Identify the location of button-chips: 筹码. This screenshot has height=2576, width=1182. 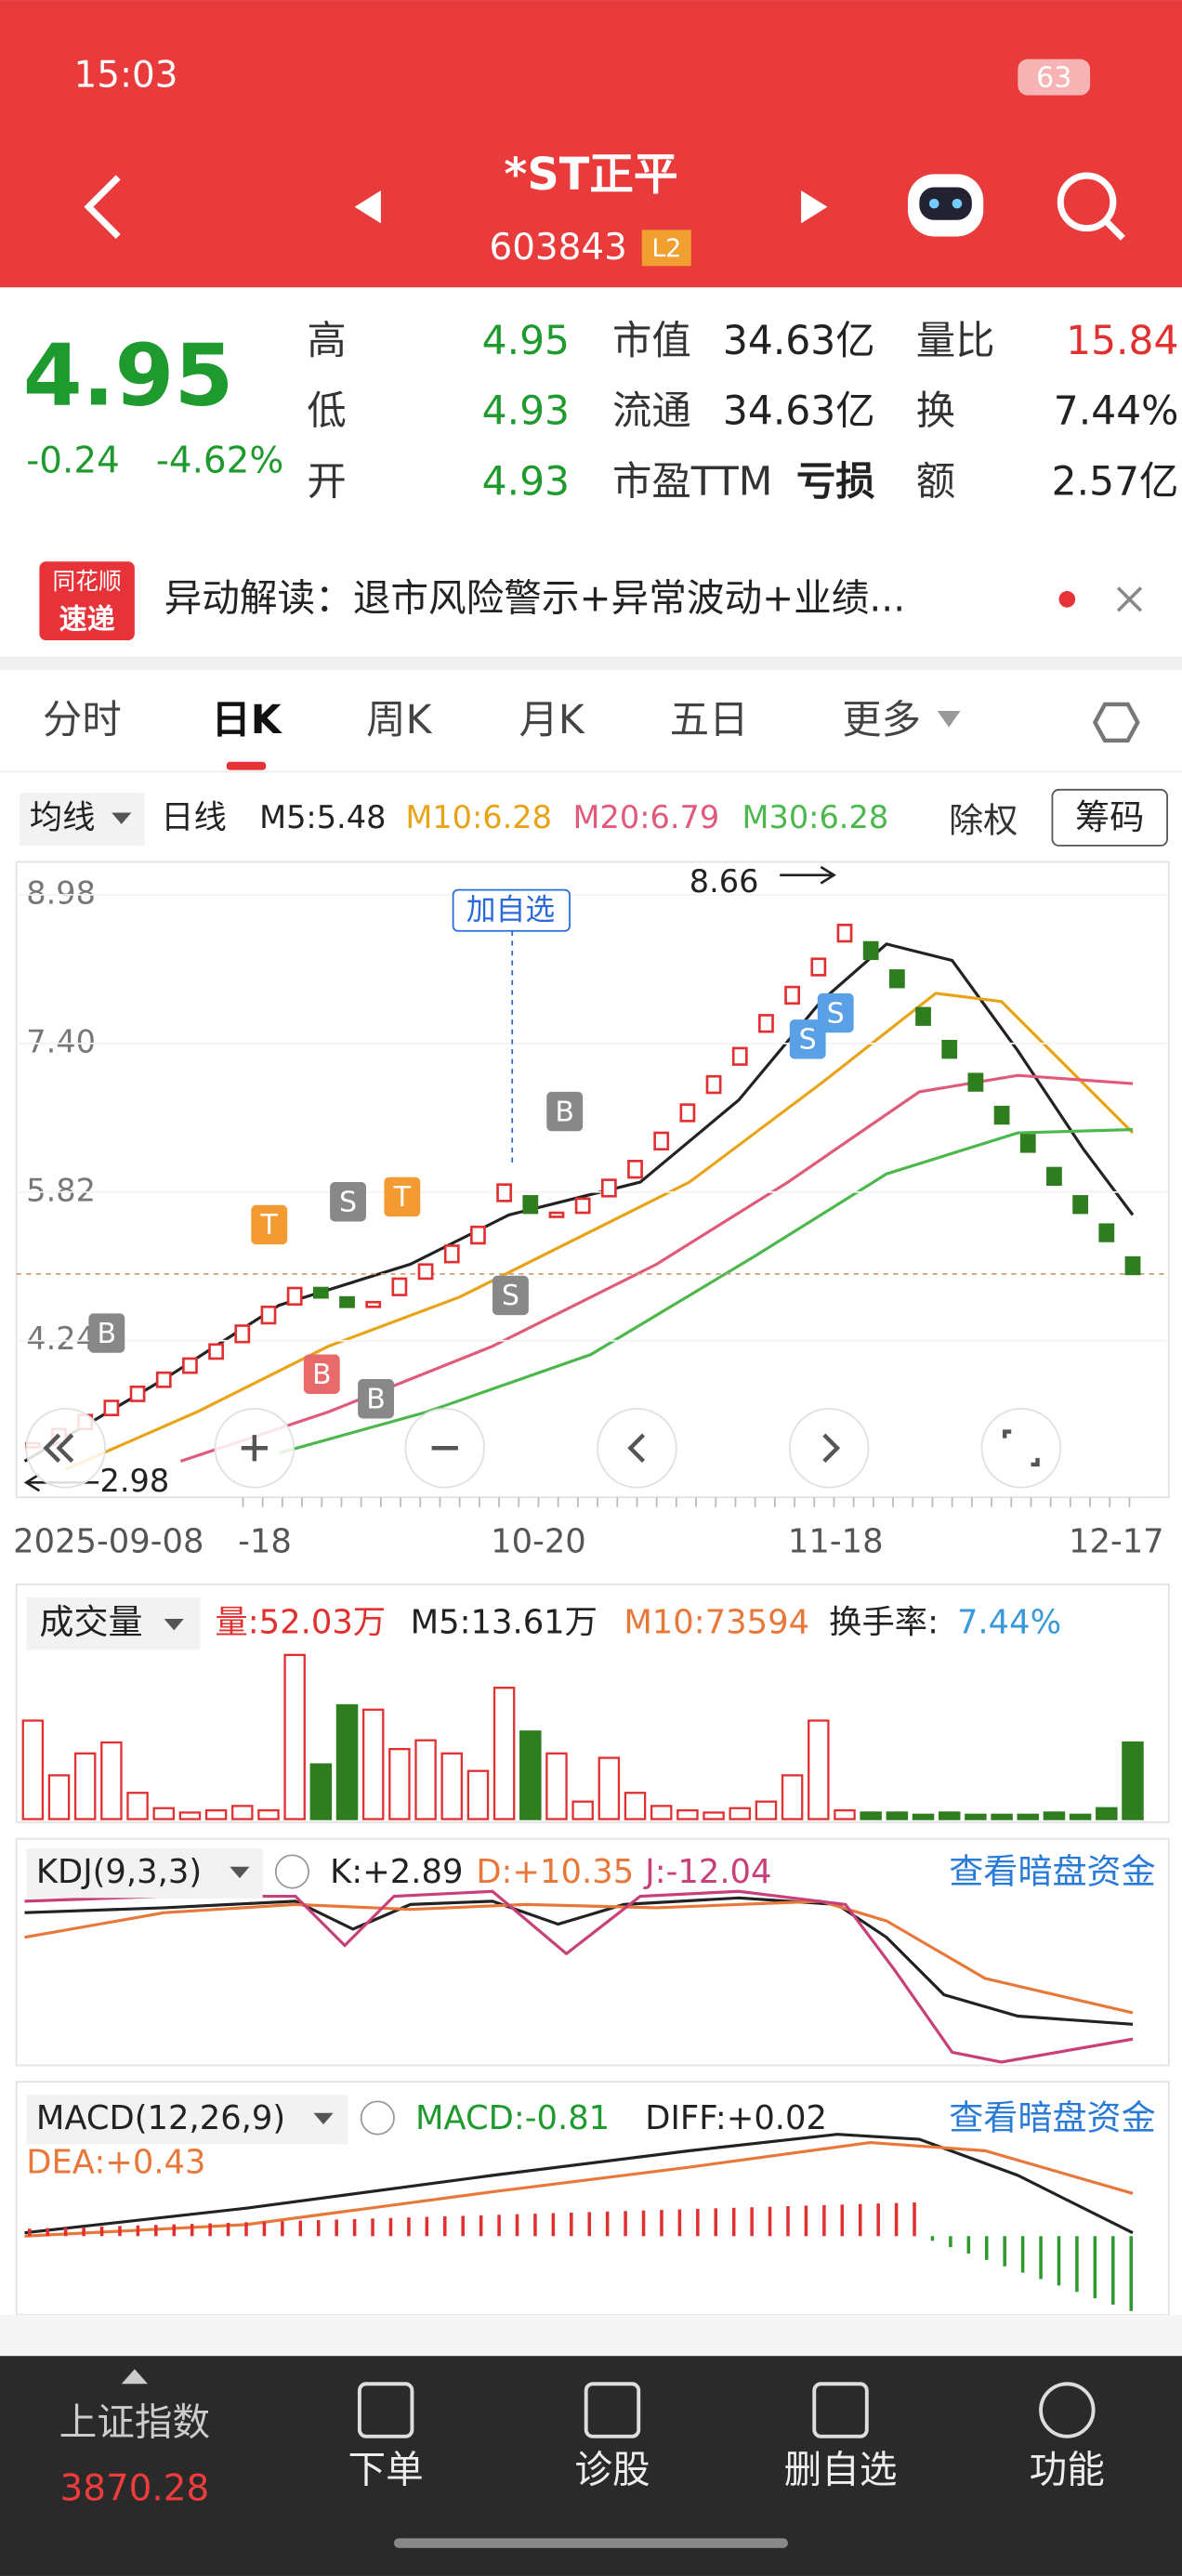
(1109, 817).